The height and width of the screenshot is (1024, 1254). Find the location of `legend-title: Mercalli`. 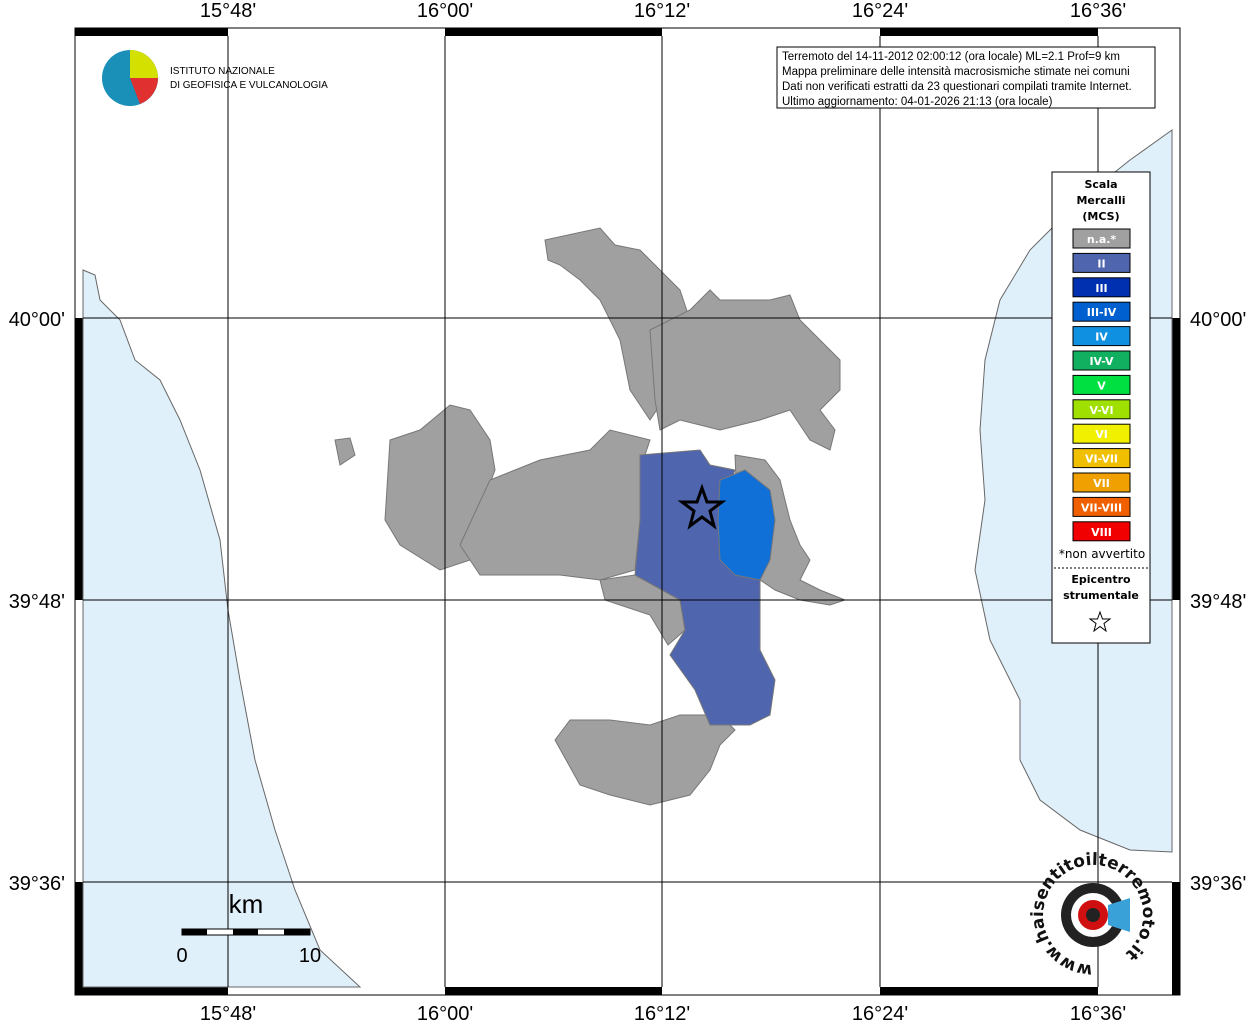

legend-title: Mercalli is located at coordinates (1100, 200).